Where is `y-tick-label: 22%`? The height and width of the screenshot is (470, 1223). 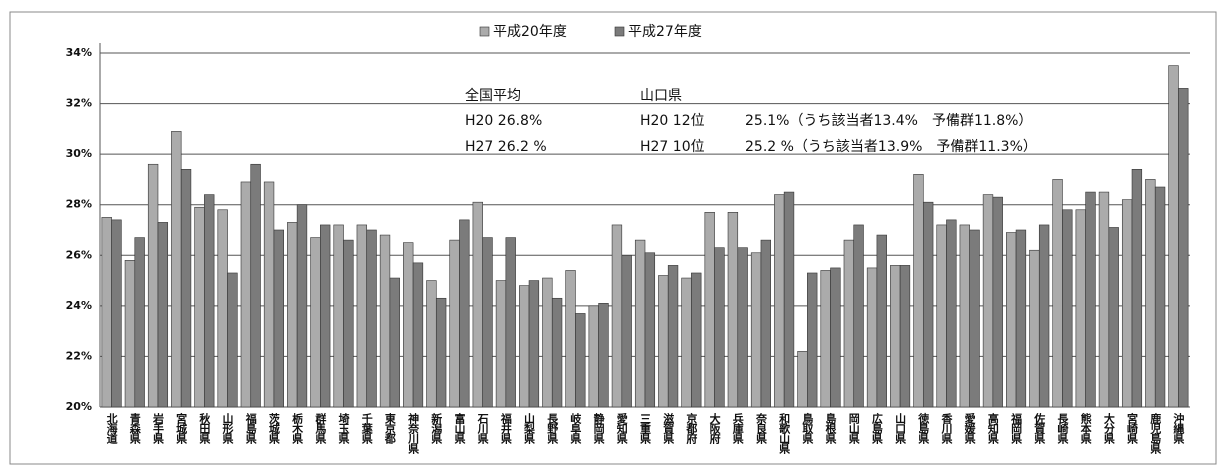
y-tick-label: 22% is located at coordinates (79, 355).